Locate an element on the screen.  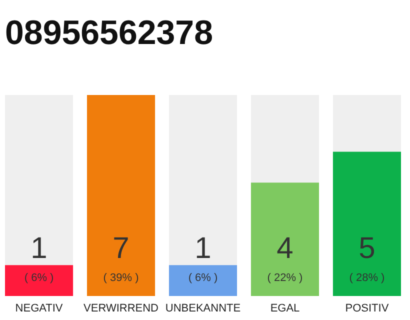
x-tick-label: UNBEKANNTE is located at coordinates (203, 308).